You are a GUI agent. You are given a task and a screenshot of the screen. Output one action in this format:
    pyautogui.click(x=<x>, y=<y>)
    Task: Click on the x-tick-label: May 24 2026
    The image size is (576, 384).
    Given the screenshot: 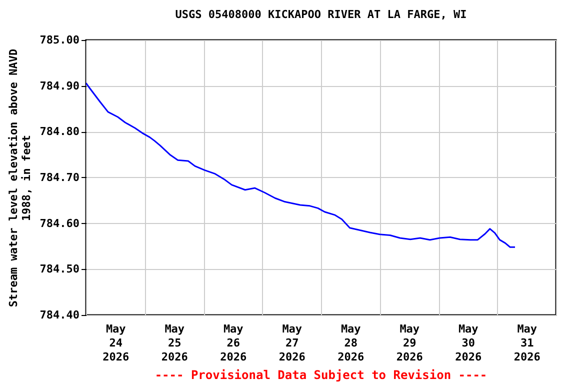 What is the action you would take?
    pyautogui.click(x=116, y=343)
    